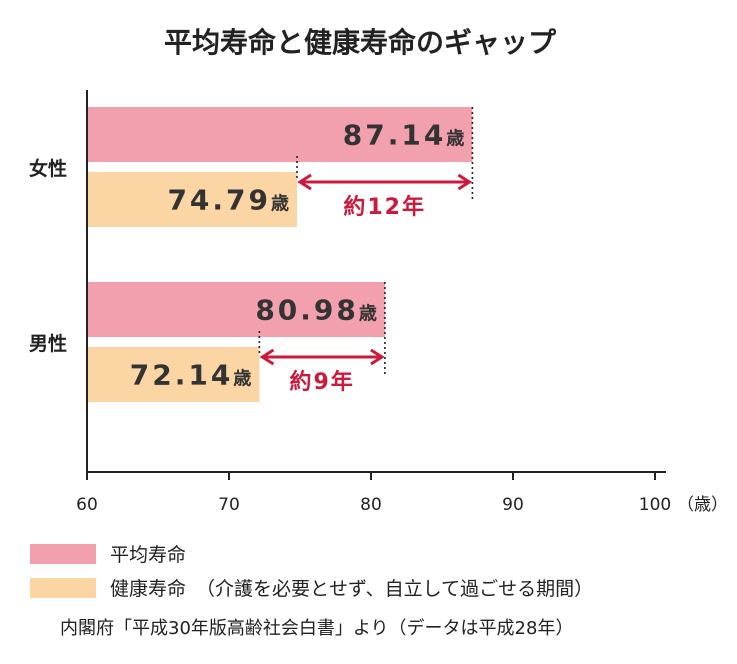  What do you see at coordinates (48, 343) in the screenshot?
I see `category-label: 男性` at bounding box center [48, 343].